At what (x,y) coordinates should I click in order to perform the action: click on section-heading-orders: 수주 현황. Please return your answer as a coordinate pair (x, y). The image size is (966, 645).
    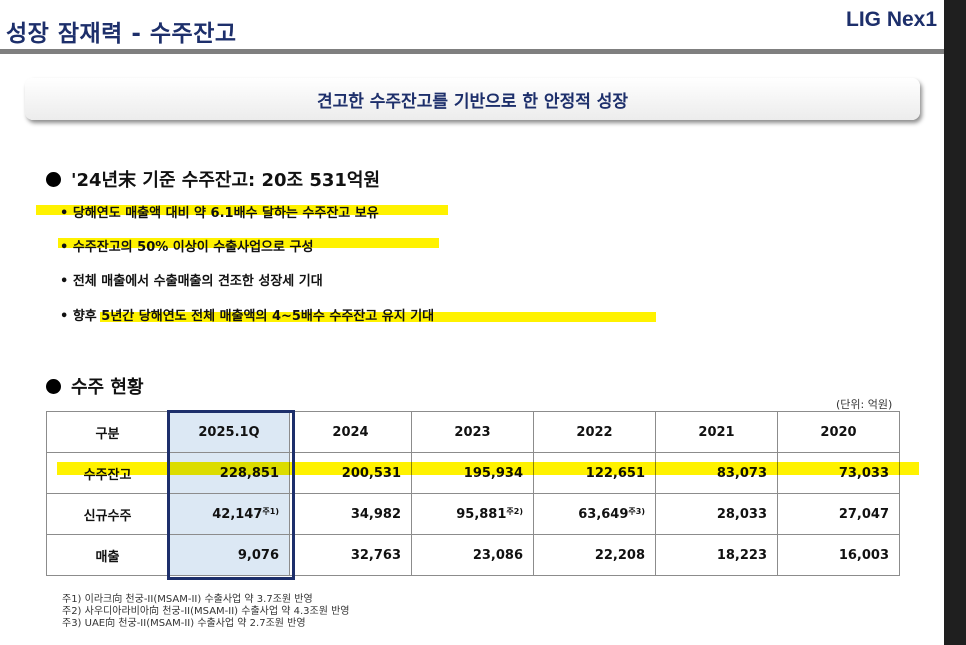
    Looking at the image, I should click on (95, 386).